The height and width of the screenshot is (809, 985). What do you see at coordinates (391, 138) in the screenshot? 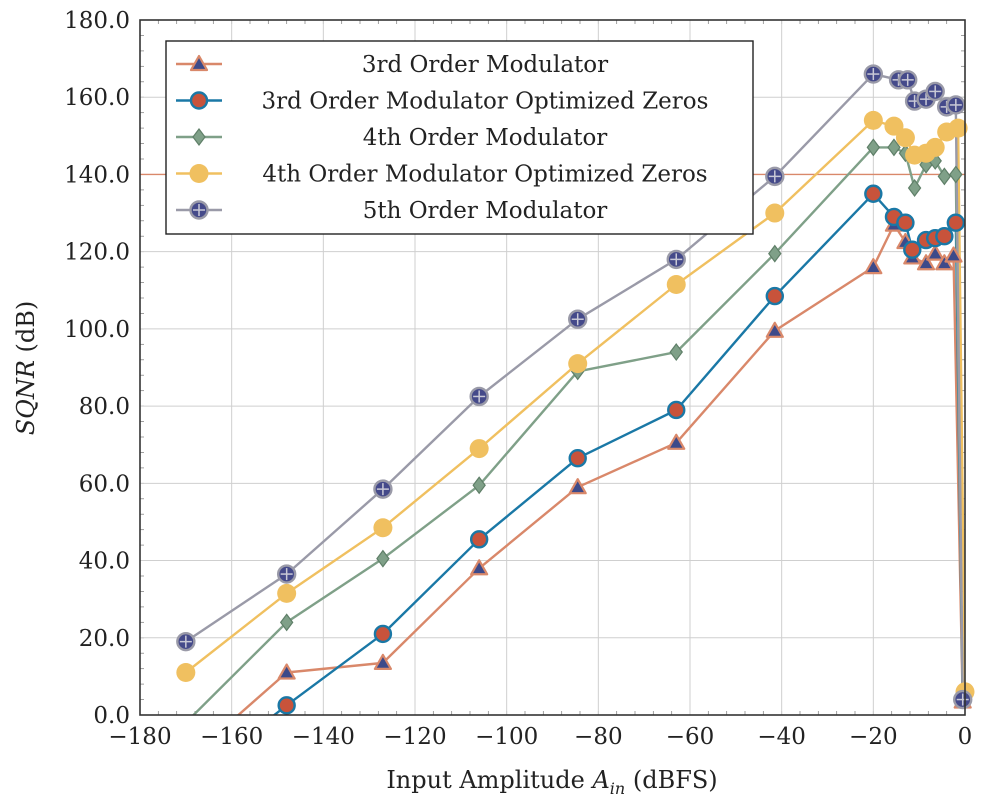
I see `legend-entry: 4th Order Modulator` at bounding box center [391, 138].